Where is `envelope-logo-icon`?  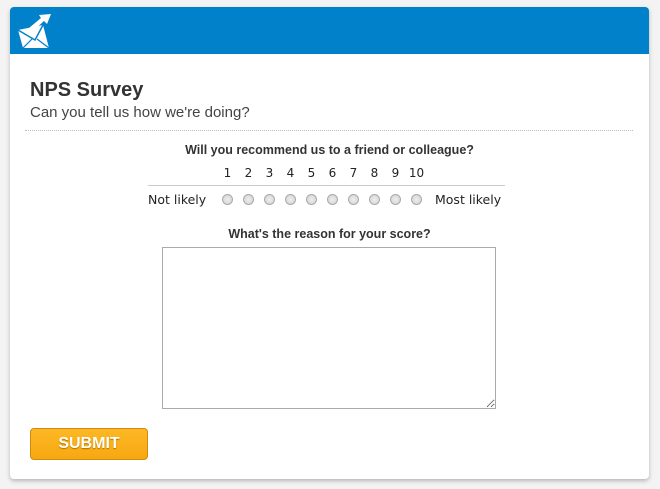
envelope-logo-icon is located at coordinates (34, 31).